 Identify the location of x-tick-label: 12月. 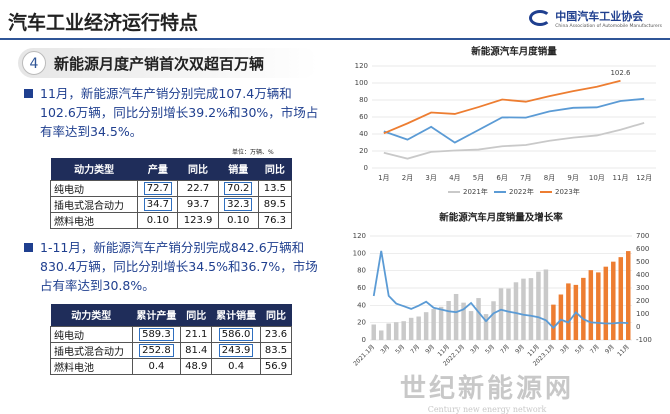
(644, 178).